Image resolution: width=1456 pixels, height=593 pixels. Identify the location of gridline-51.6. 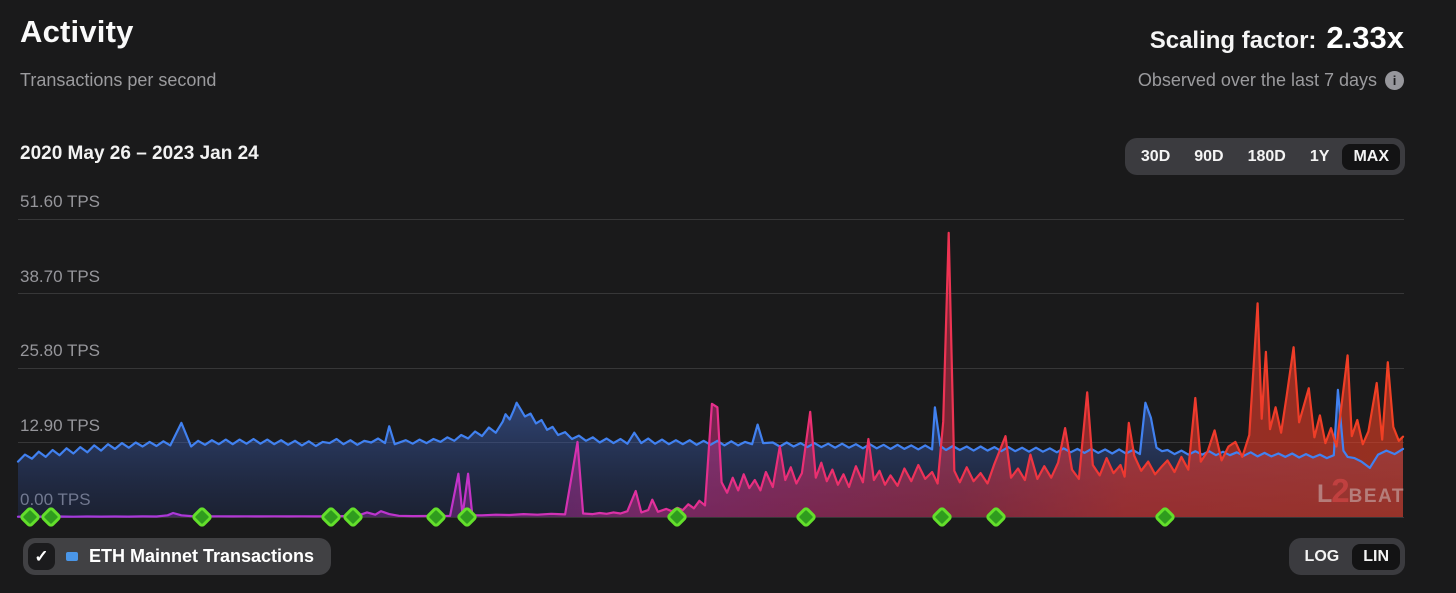
(711, 219).